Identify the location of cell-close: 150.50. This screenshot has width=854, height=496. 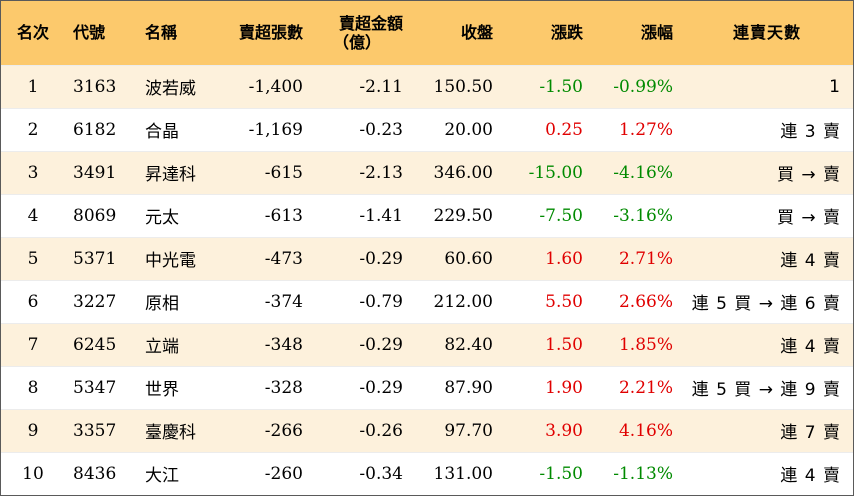
(456, 86).